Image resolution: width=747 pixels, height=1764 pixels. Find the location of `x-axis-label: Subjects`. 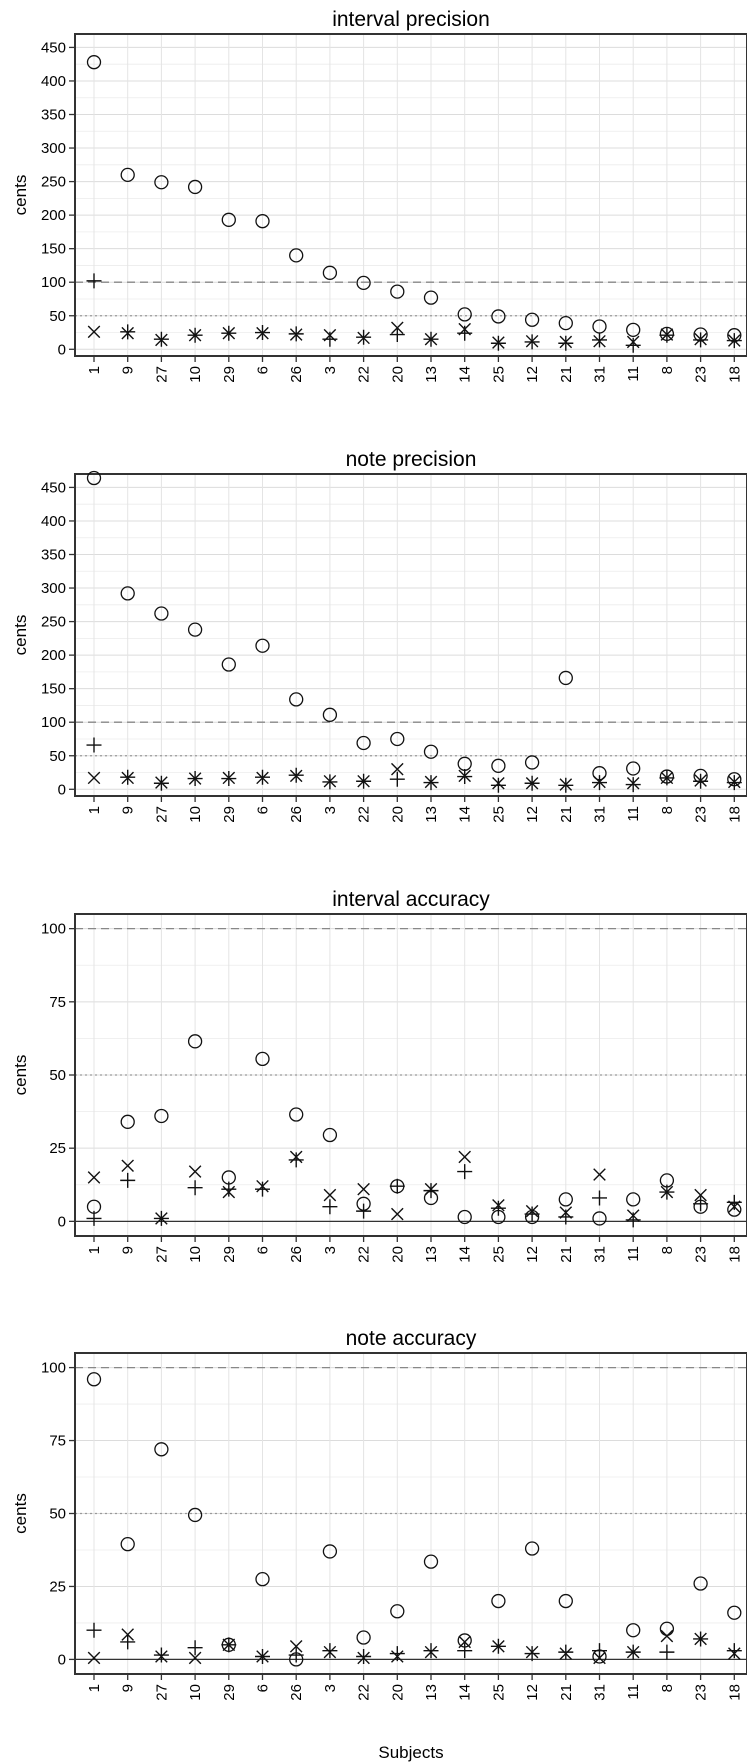

x-axis-label: Subjects is located at coordinates (410, 1752).